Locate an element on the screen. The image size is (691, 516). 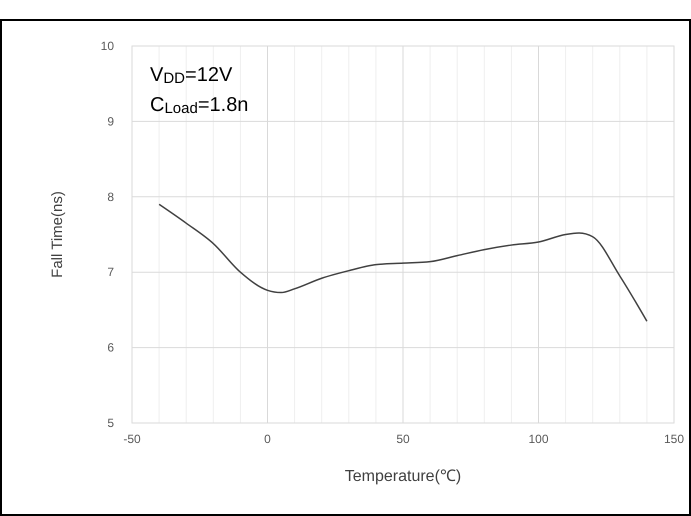
annotation: V$_{DD}$=12V is located at coordinates (191, 76).